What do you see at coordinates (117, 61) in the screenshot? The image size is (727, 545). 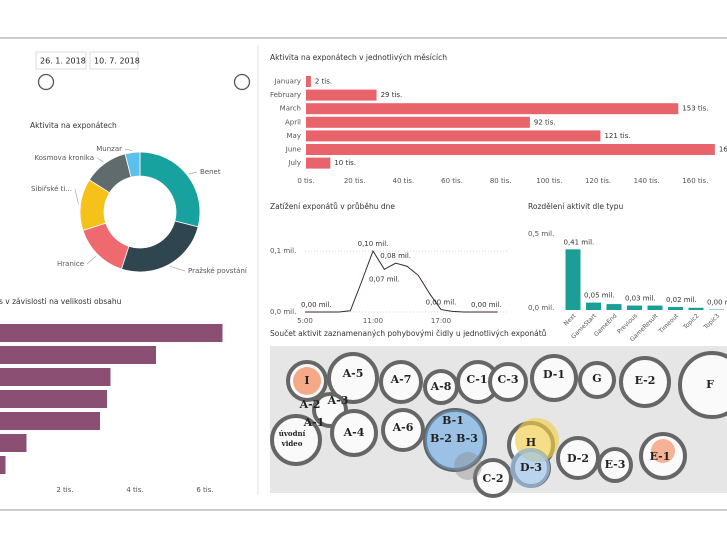 I see `date-to: 10. 7. 2018` at bounding box center [117, 61].